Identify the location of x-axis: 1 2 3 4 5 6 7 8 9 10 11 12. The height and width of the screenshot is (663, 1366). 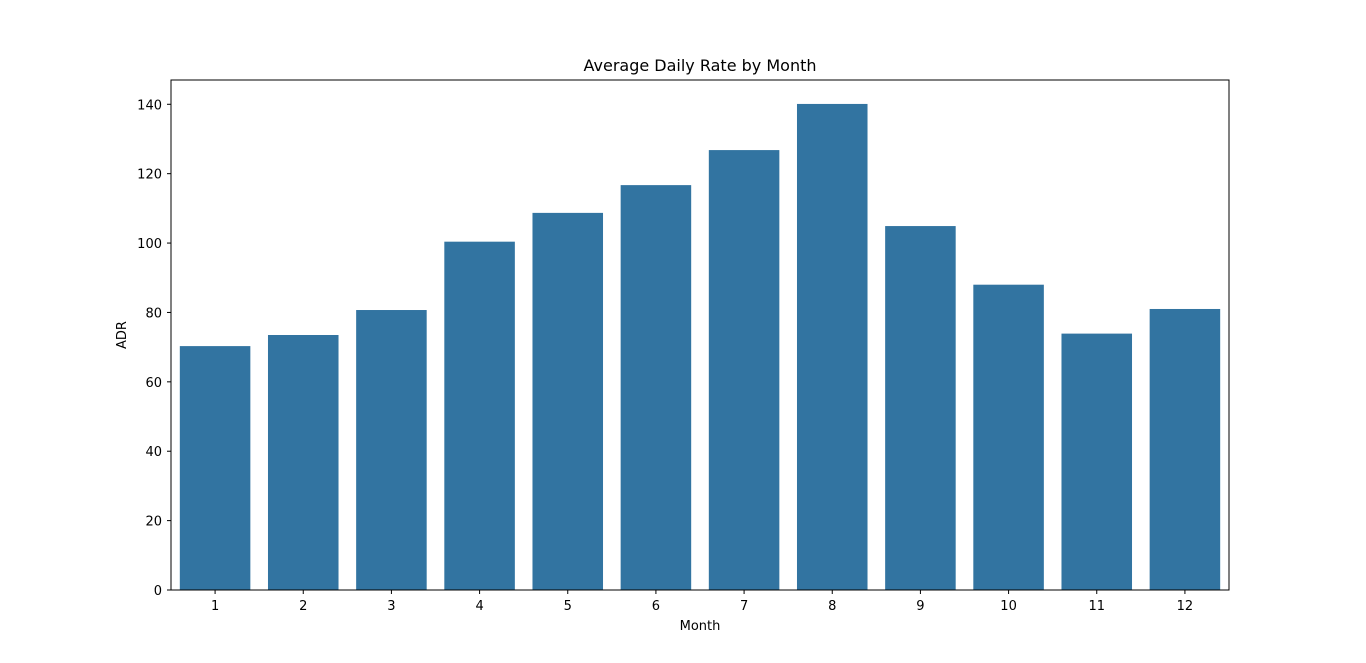
(702, 602).